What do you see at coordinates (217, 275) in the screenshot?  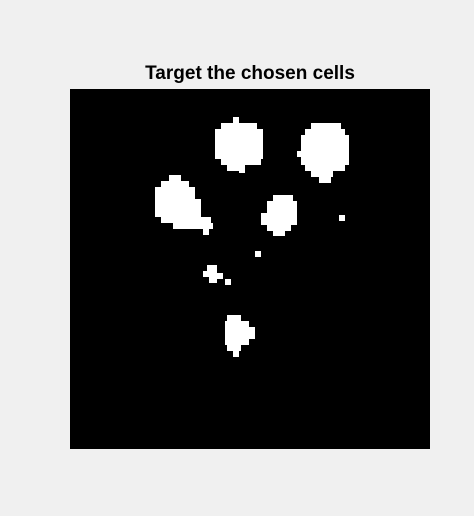 I see `cell-cluster` at bounding box center [217, 275].